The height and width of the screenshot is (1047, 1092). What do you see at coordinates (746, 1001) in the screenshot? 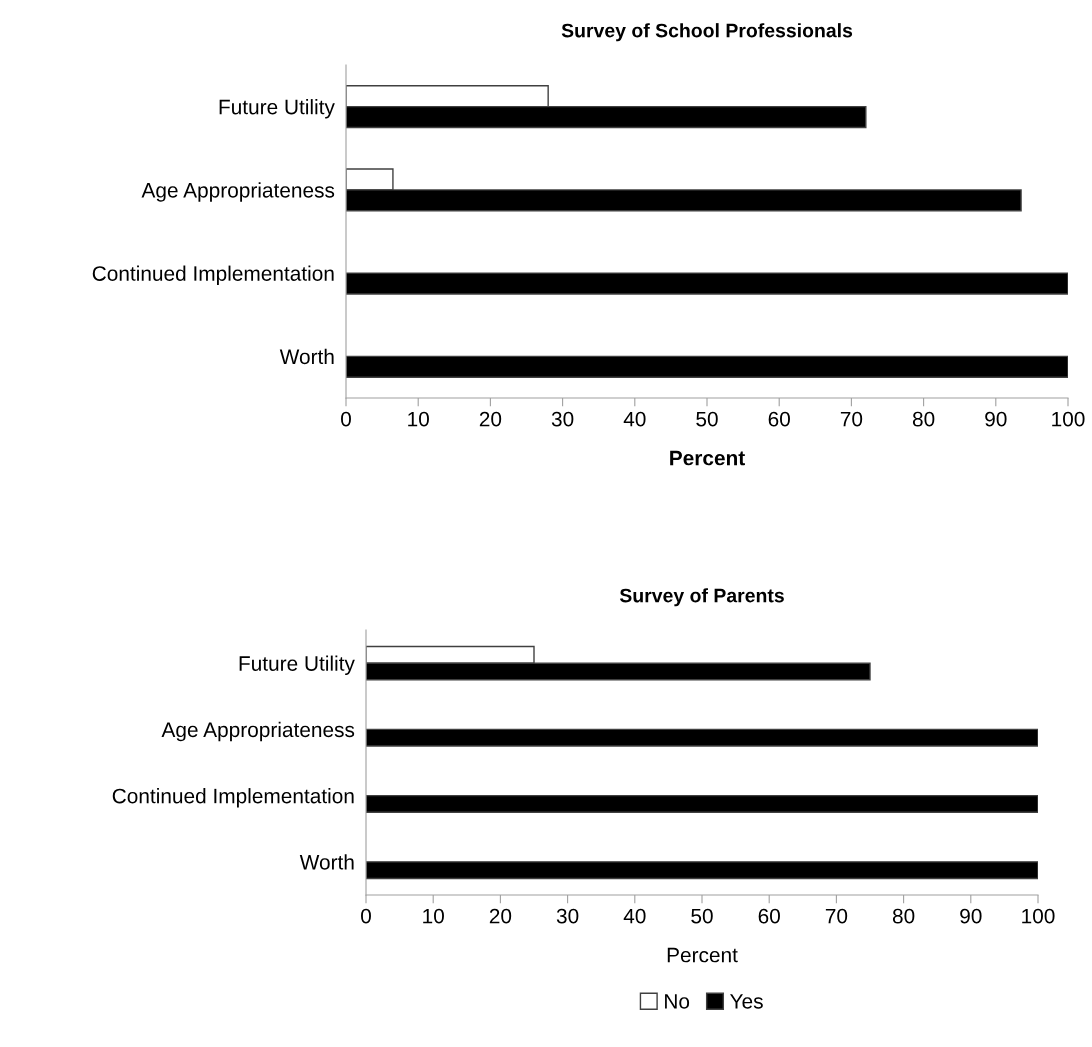
I see `legend-label: Yes` at bounding box center [746, 1001].